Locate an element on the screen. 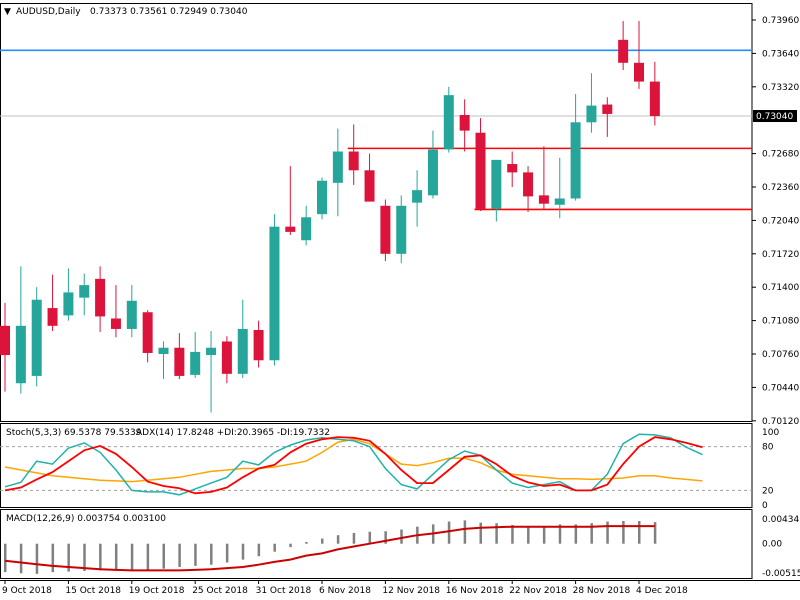 The image size is (800, 600). date-tick-label: 12 Nov 2018 is located at coordinates (411, 591).